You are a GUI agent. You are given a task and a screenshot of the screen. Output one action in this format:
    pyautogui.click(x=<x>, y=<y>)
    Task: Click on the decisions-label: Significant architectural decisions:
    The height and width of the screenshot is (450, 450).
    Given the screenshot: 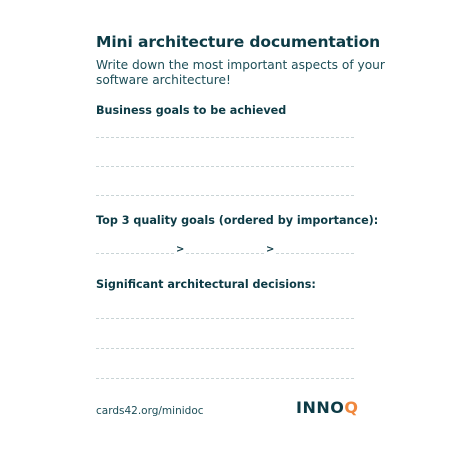 What is the action you would take?
    pyautogui.click(x=206, y=284)
    